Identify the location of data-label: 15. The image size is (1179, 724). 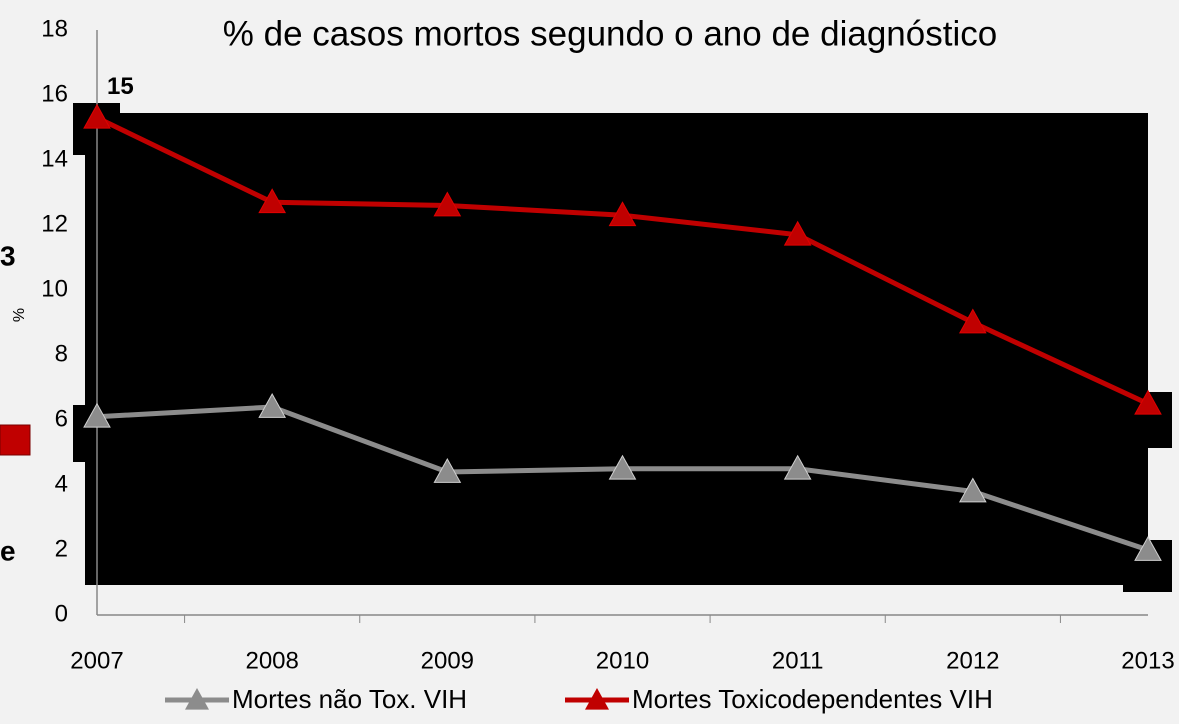
(120, 86).